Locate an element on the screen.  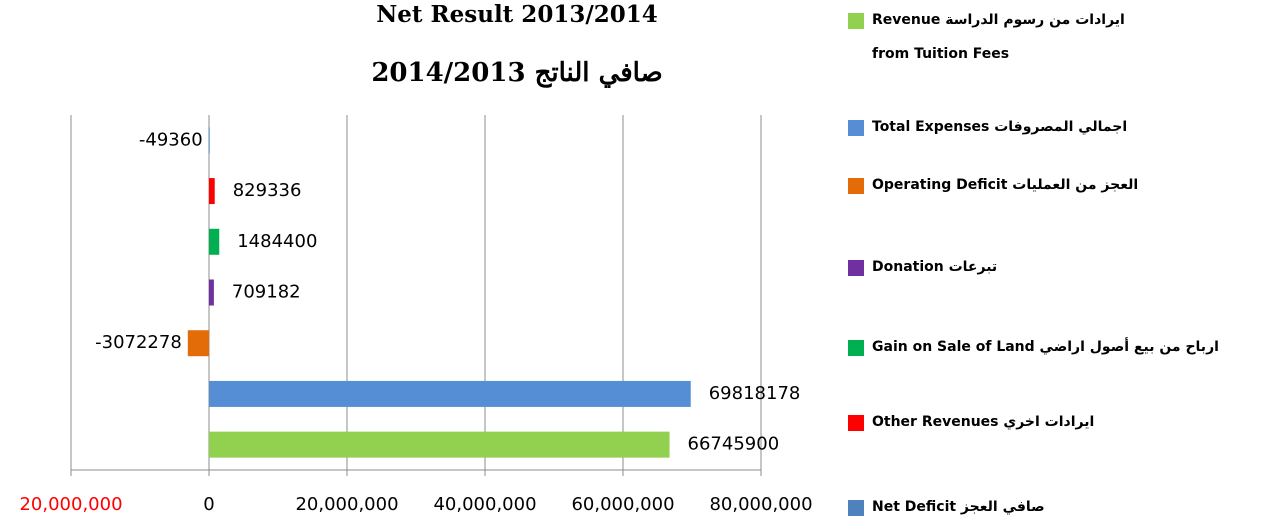
data-label: 1484400 is located at coordinates (277, 241).